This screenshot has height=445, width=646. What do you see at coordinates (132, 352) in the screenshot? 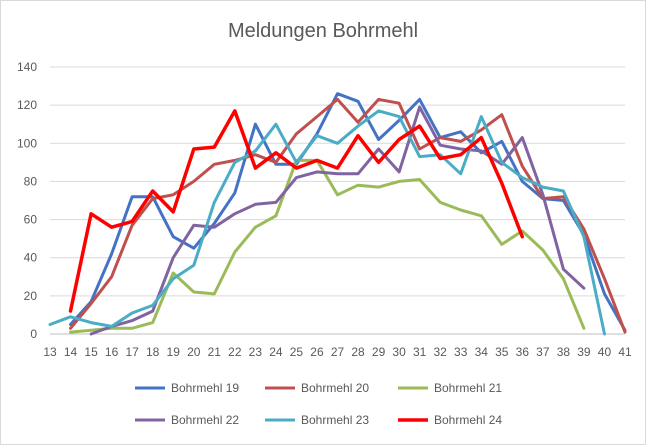
I see `x-tick-label: 17` at bounding box center [132, 352].